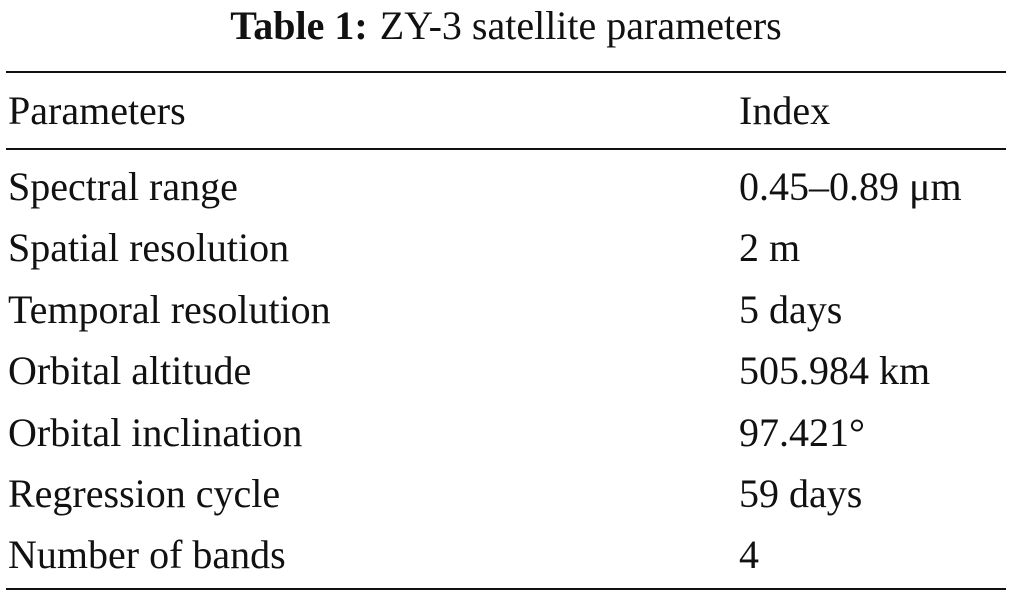  What do you see at coordinates (506, 433) in the screenshot?
I see `table-row: Orbital inclination 97.421°` at bounding box center [506, 433].